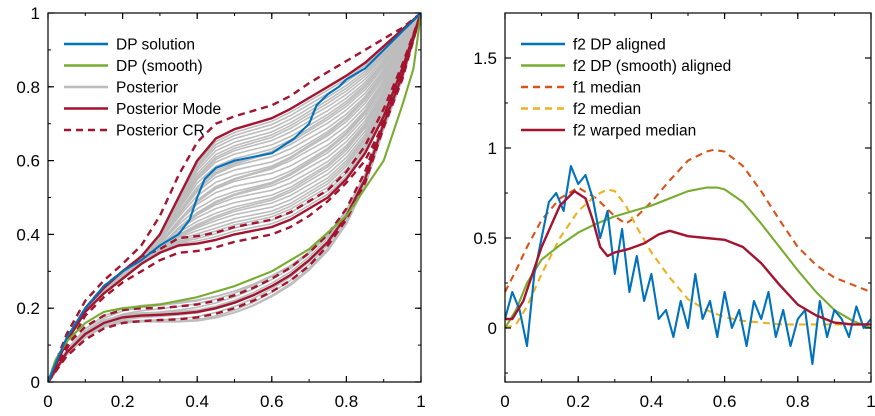 This screenshot has height=416, width=875. Describe the element at coordinates (619, 45) in the screenshot. I see `legend-label: f2 DP aligned` at that location.